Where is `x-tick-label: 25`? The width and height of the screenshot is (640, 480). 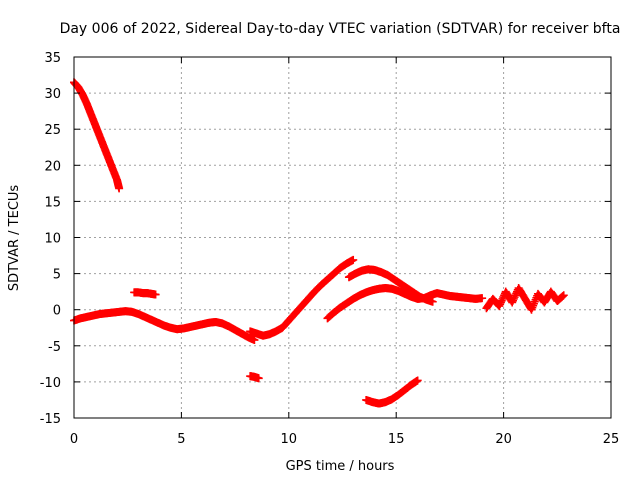 x-tick-label: 25 is located at coordinates (611, 439).